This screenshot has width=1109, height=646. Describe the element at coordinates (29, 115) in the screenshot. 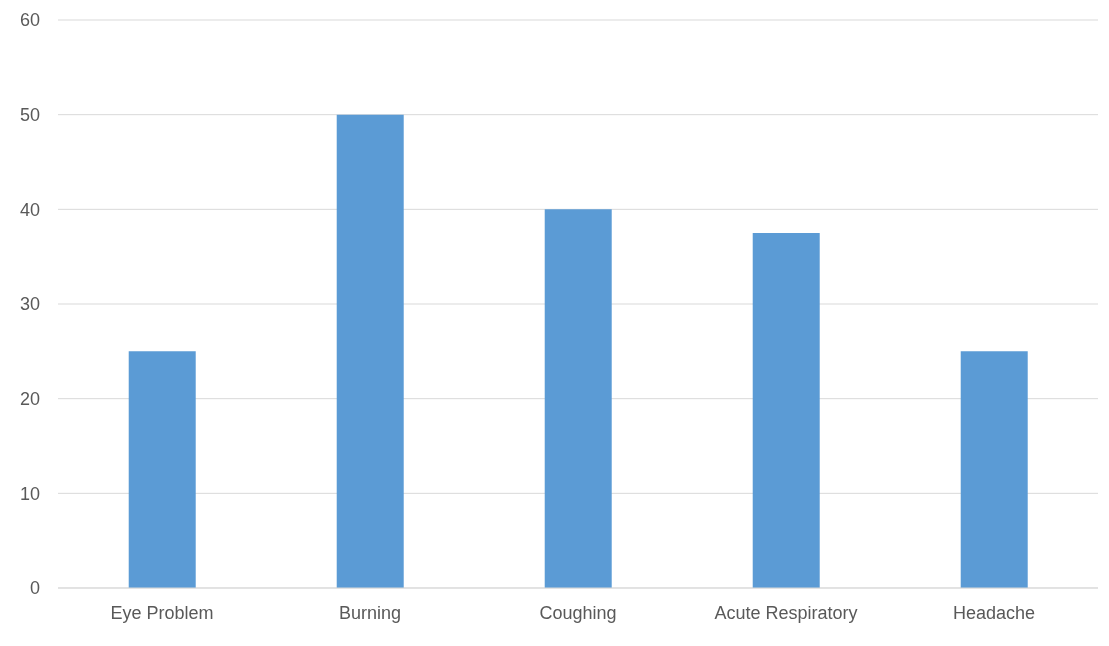

I see `y-tick-label: 50` at that location.